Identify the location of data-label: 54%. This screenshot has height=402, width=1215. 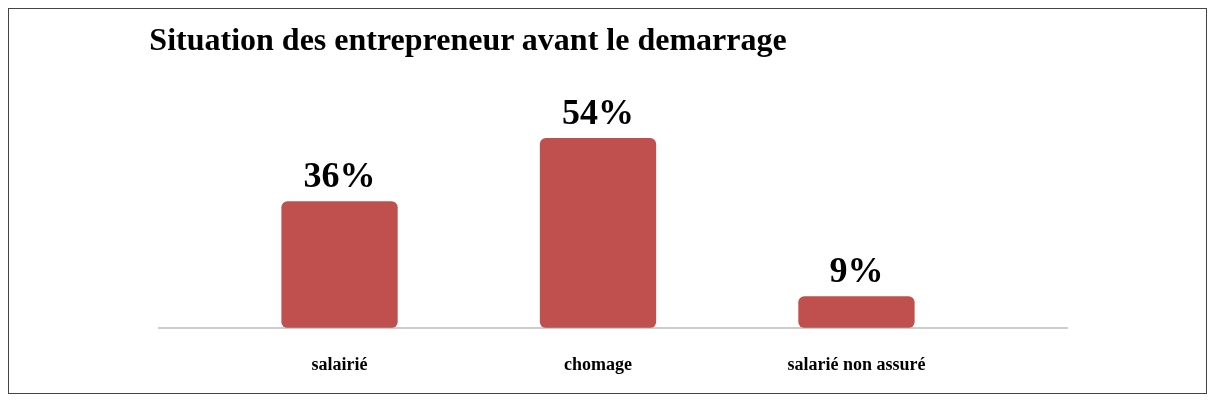
(598, 112).